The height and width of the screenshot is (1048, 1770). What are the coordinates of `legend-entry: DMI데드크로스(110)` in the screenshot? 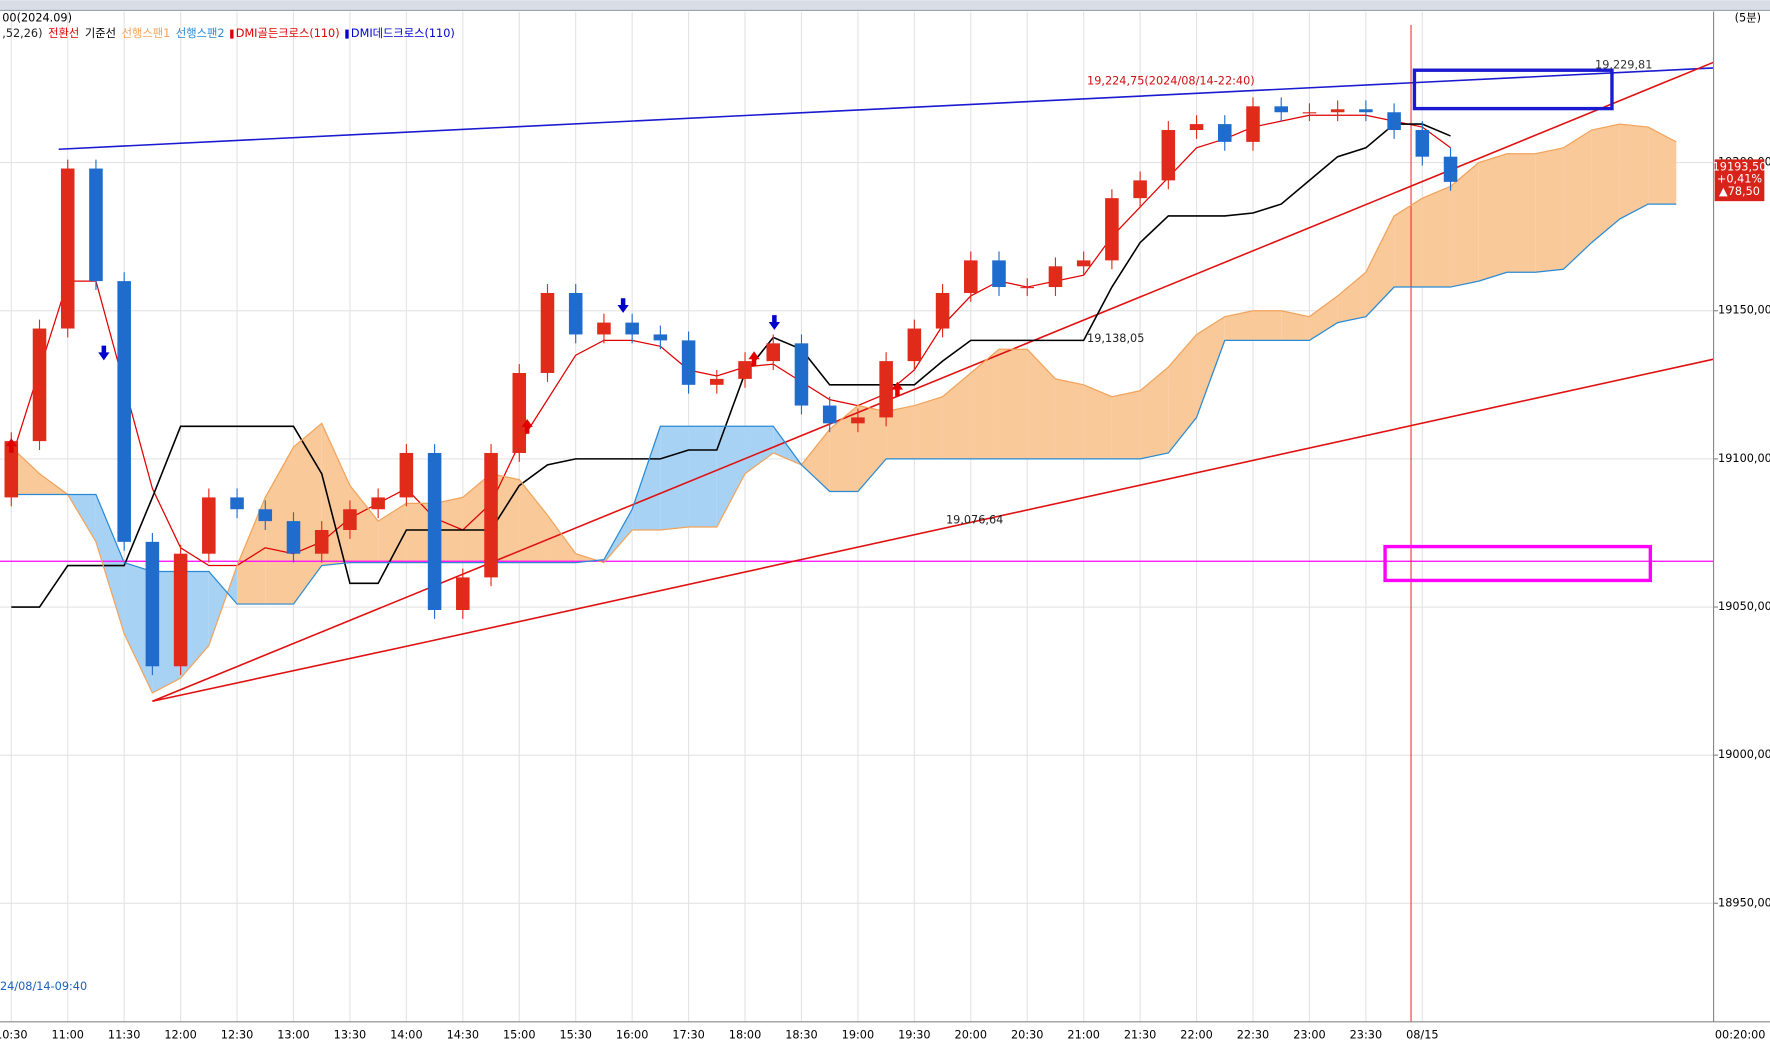 It's located at (403, 33).